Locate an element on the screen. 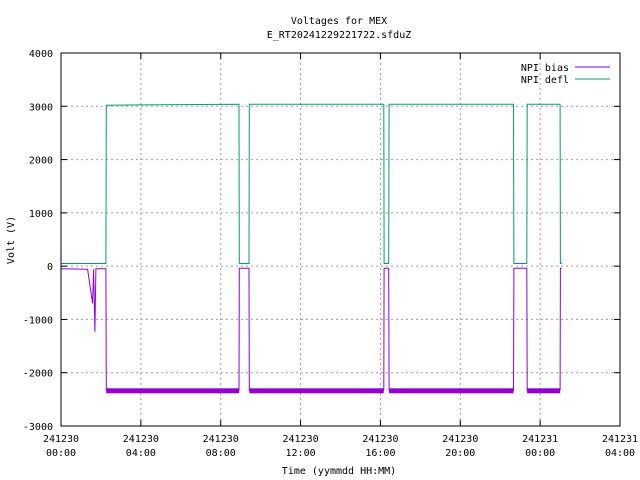 This screenshot has height=480, width=640. chart-subtitle: E_RT20241229221722.sfduZ is located at coordinates (339, 35).